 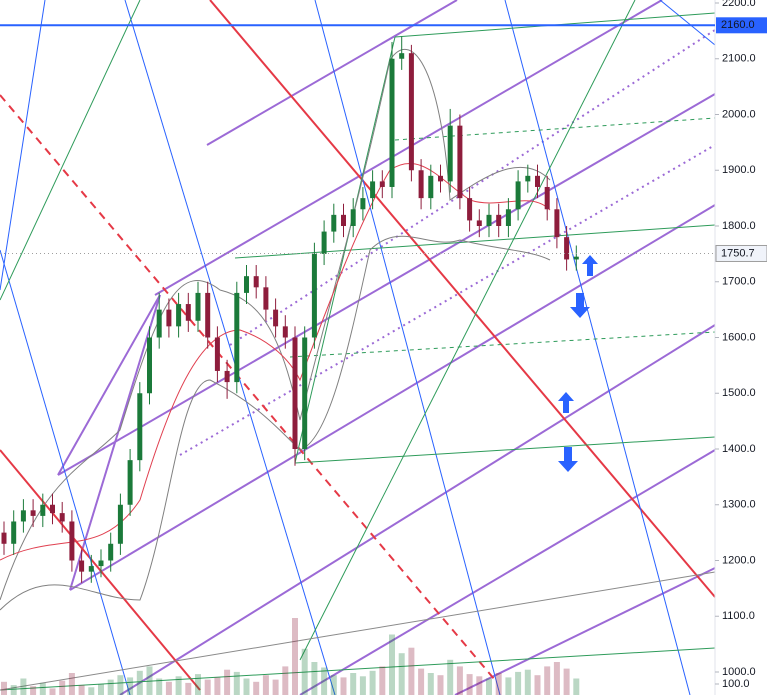 What do you see at coordinates (739, 59) in the screenshot?
I see `y-tick-label: 2100.0` at bounding box center [739, 59].